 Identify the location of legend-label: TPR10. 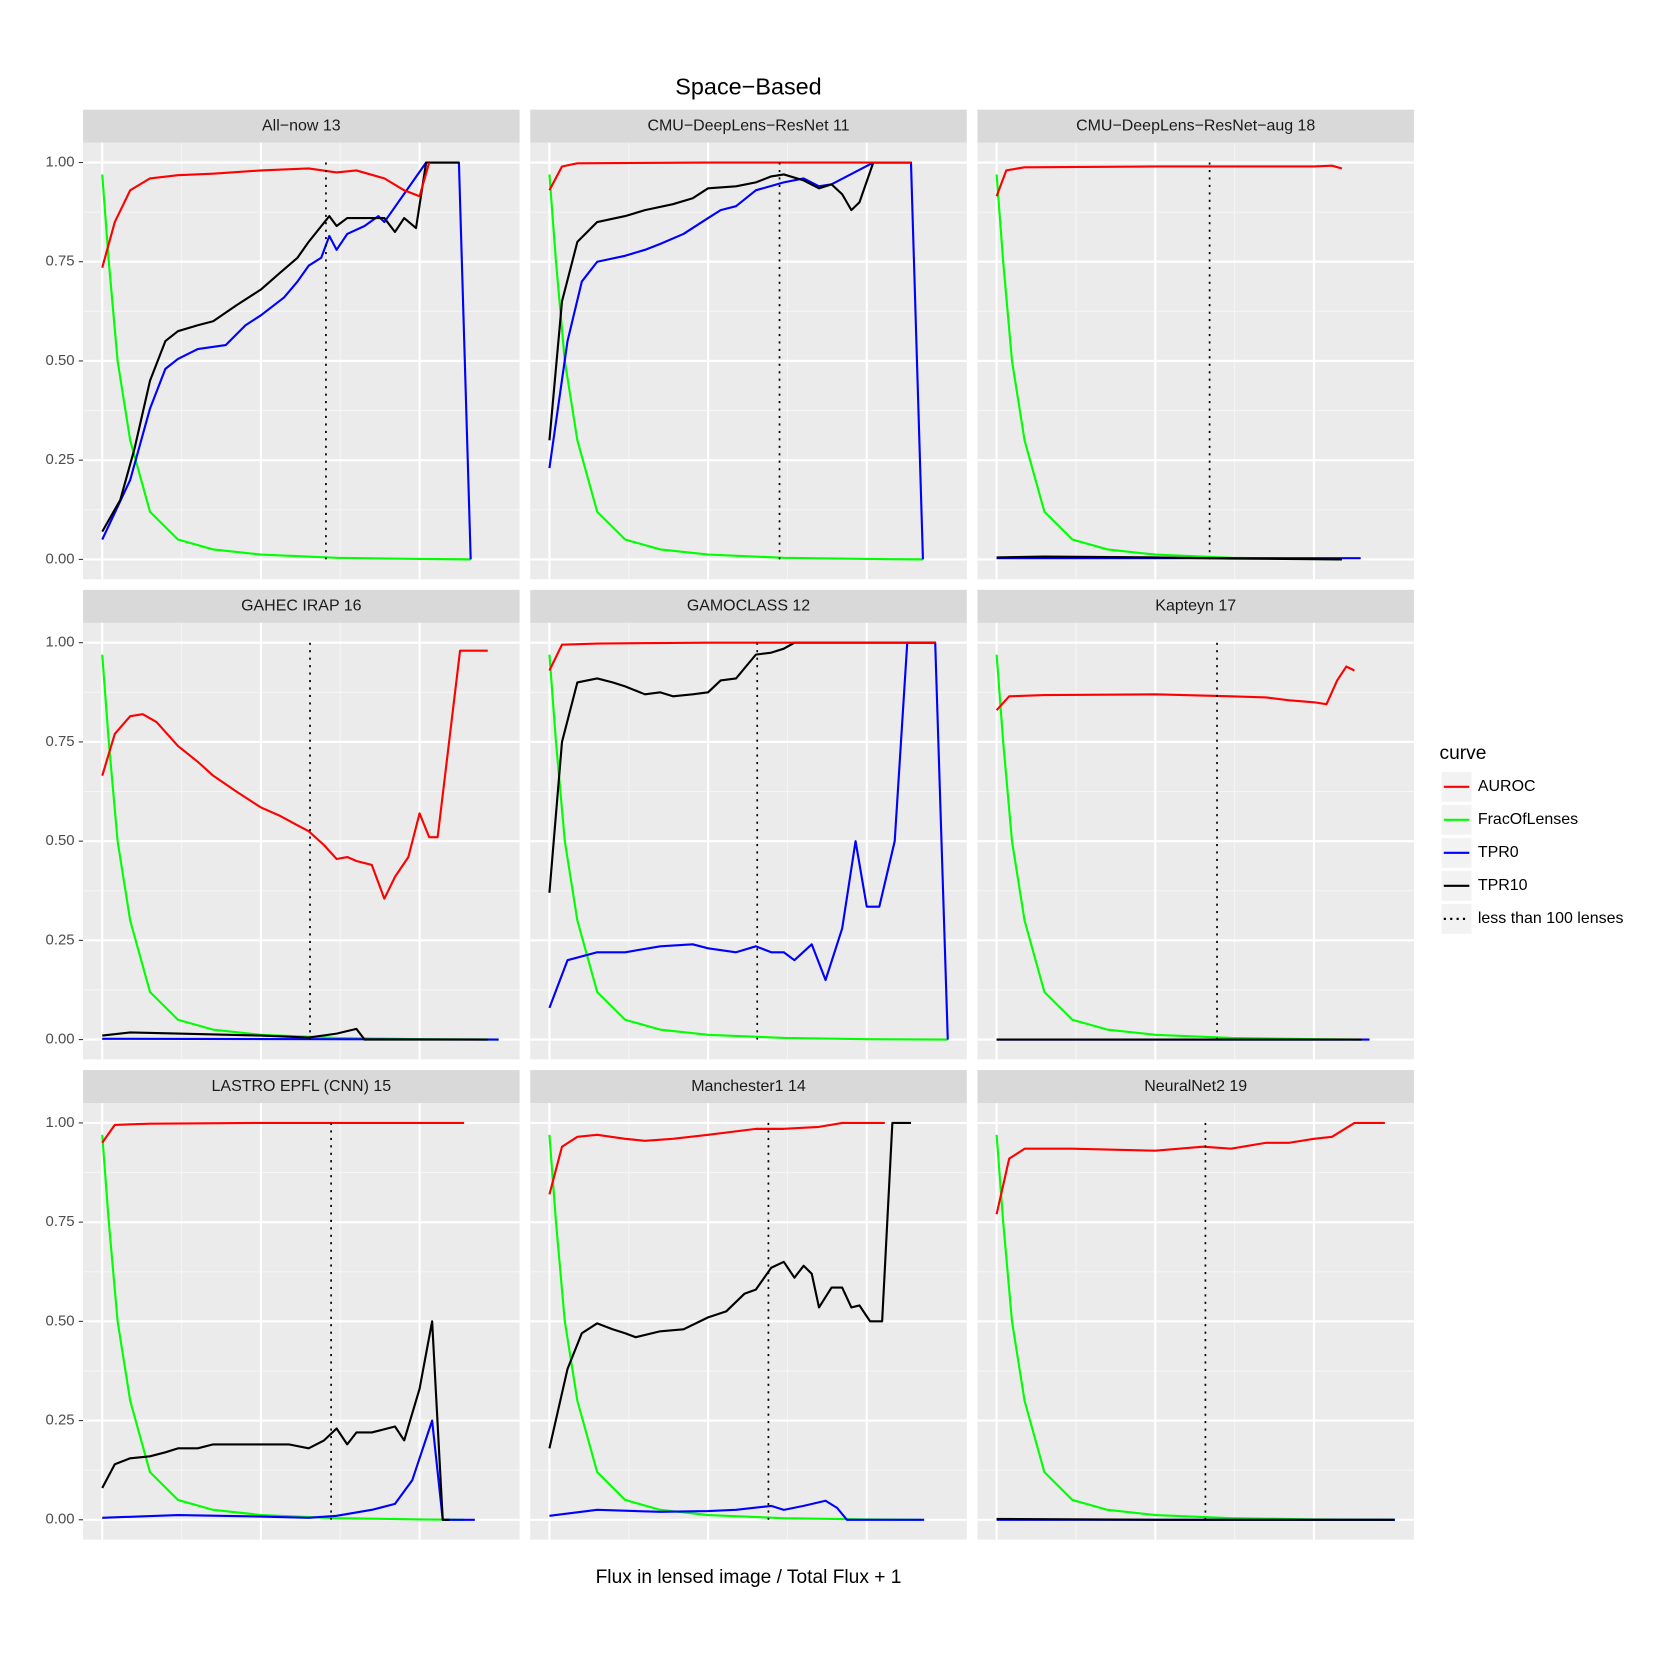
(1503, 885).